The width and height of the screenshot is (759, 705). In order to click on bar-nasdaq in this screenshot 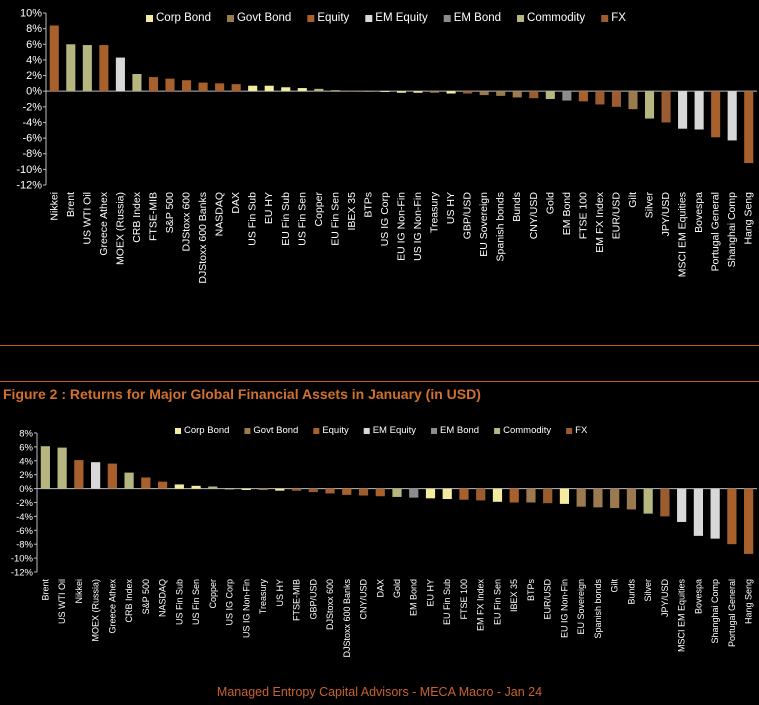, I will do `click(162, 485)`.